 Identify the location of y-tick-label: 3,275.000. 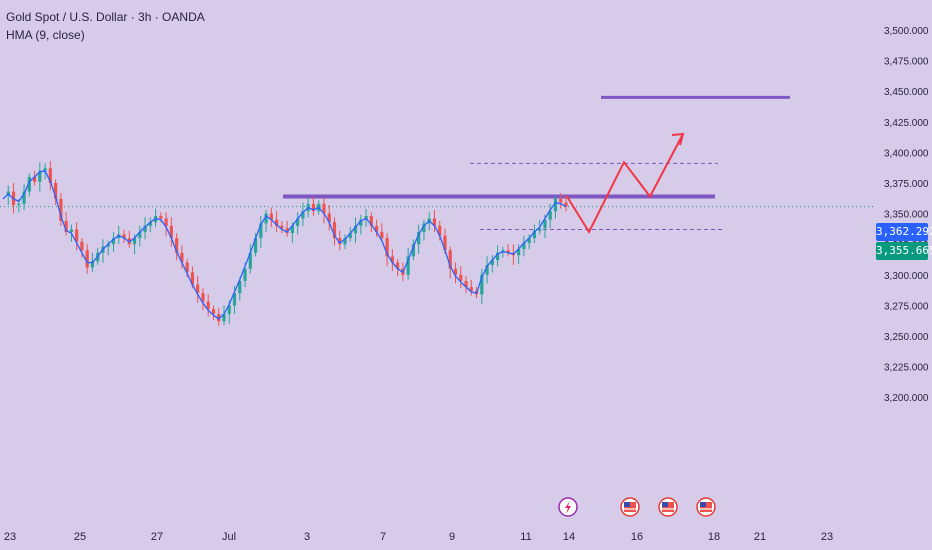
(906, 306).